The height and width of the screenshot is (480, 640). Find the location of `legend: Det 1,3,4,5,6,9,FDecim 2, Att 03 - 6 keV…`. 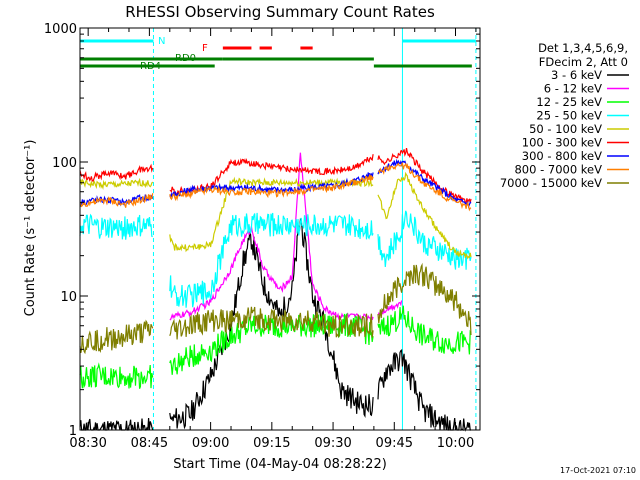

legend: Det 1,3,4,5,6,9,FDecim 2, Att 03 - 6 keV… is located at coordinates (564, 115).